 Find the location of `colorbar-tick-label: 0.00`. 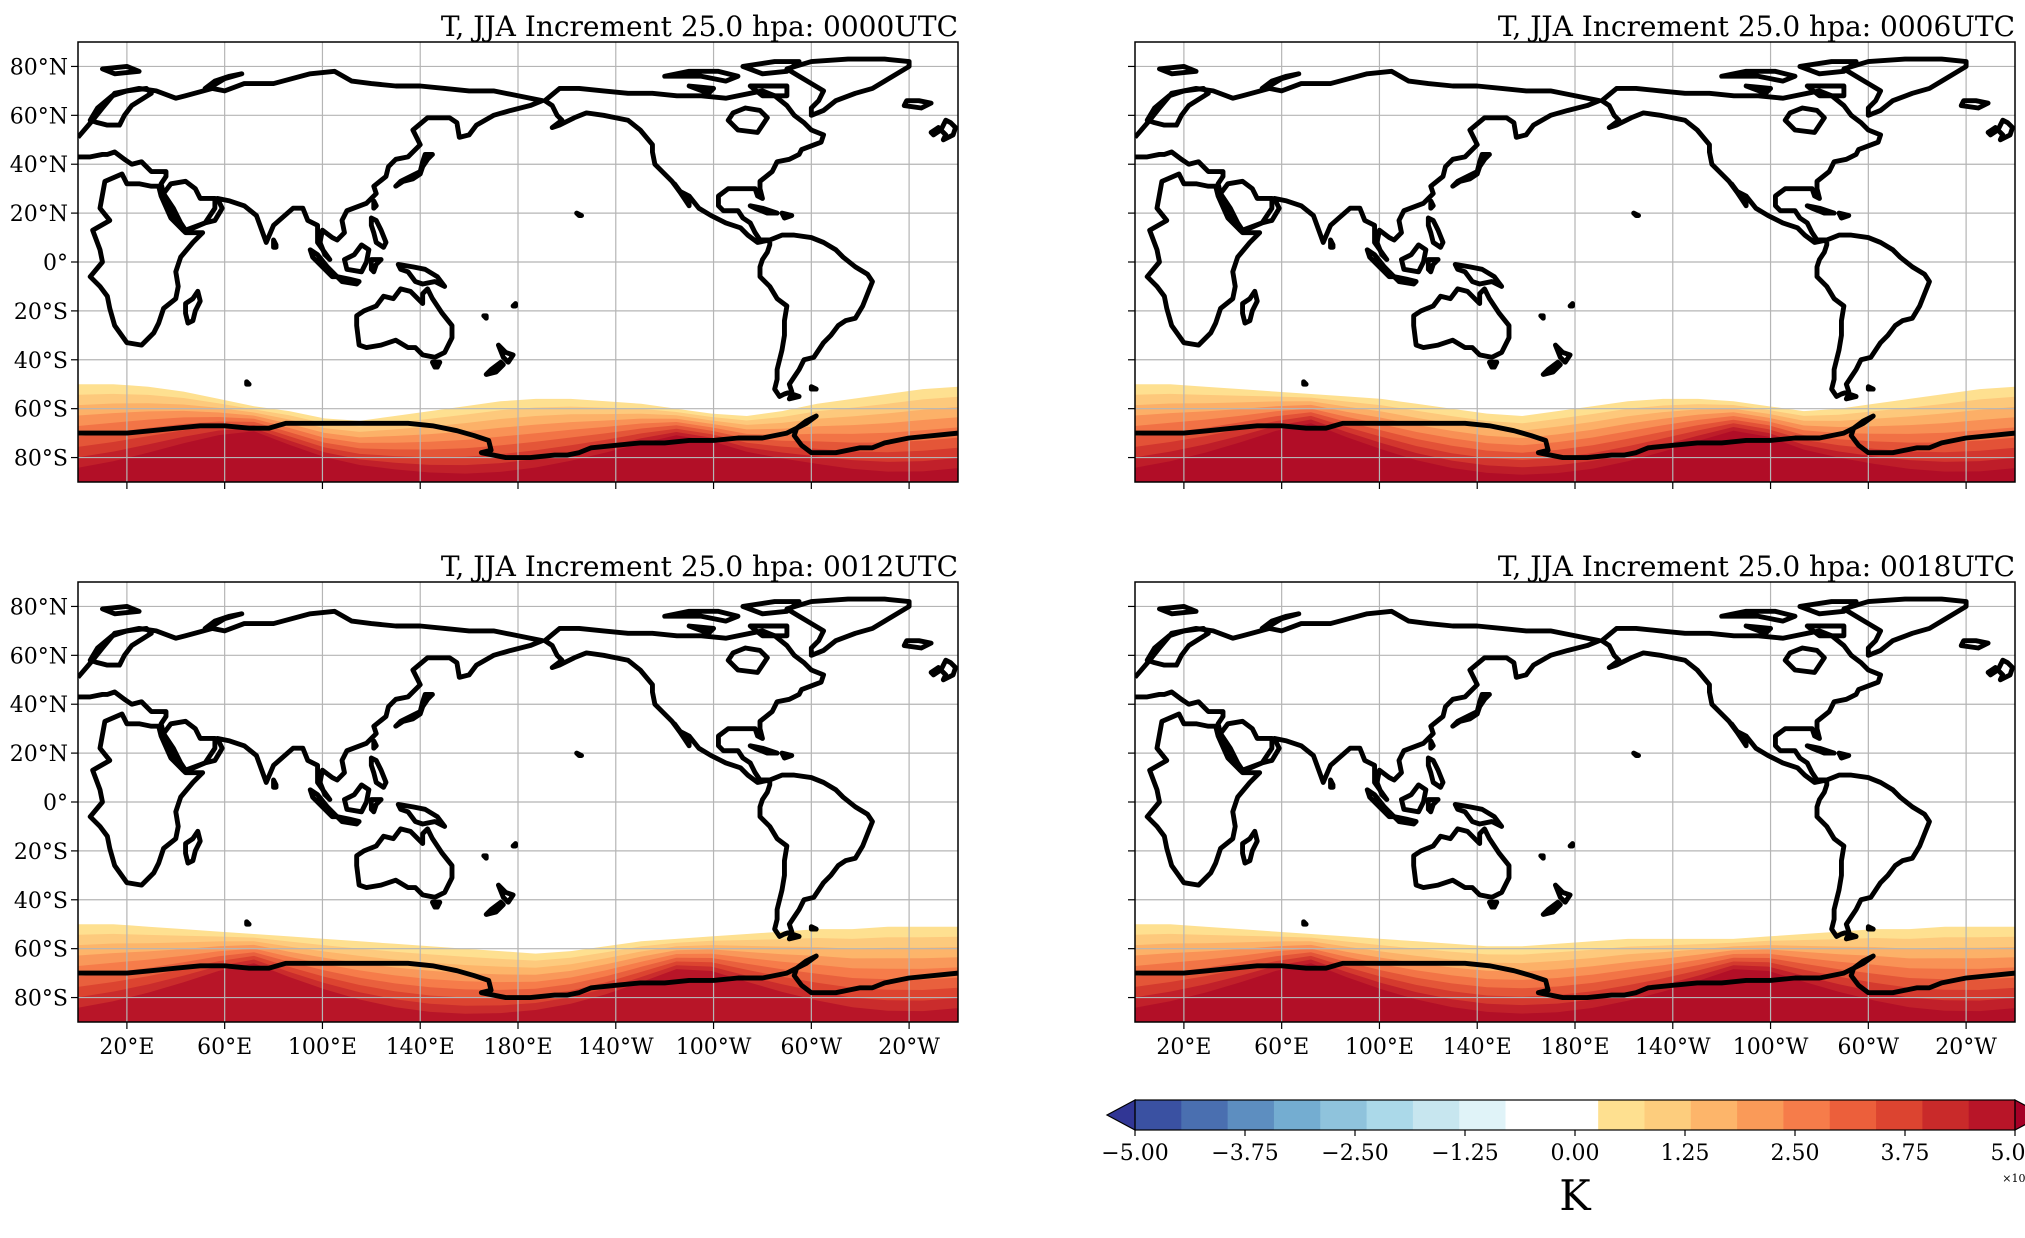

colorbar-tick-label: 0.00 is located at coordinates (1575, 1153).